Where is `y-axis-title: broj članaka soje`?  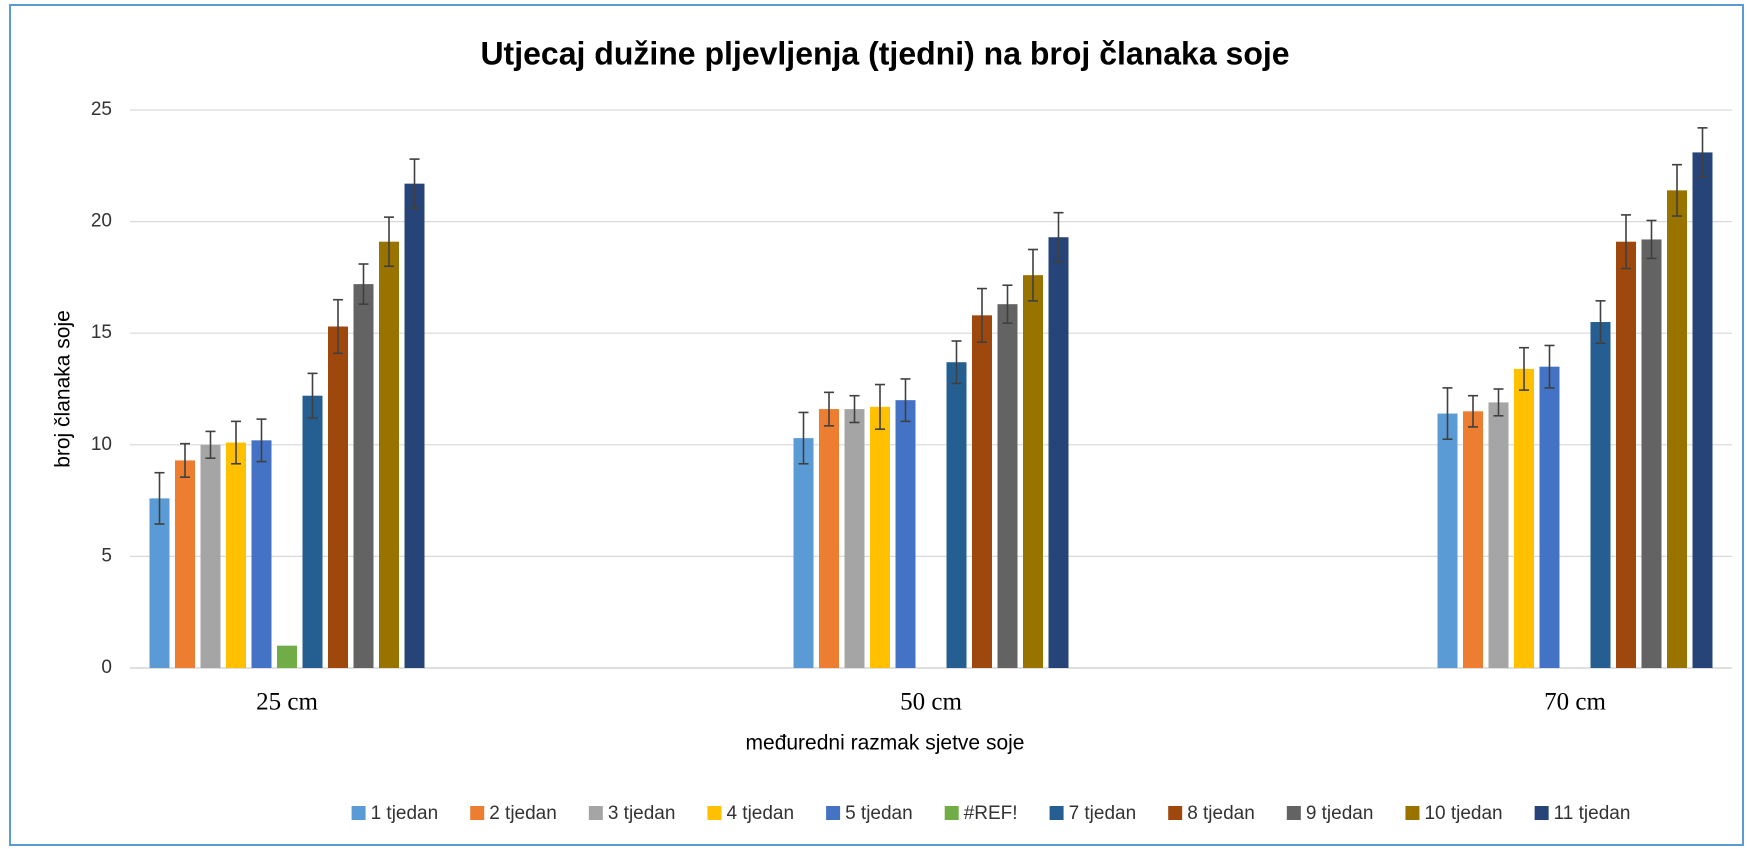
y-axis-title: broj članaka soje is located at coordinates (63, 389).